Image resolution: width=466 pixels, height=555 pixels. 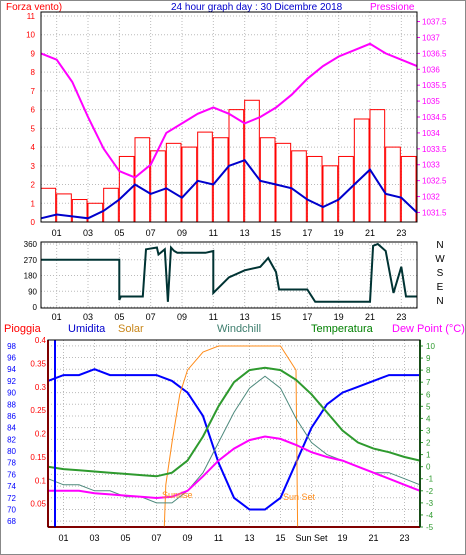 What do you see at coordinates (177, 495) in the screenshot?
I see `sunrise-annotation: Sunrise` at bounding box center [177, 495].